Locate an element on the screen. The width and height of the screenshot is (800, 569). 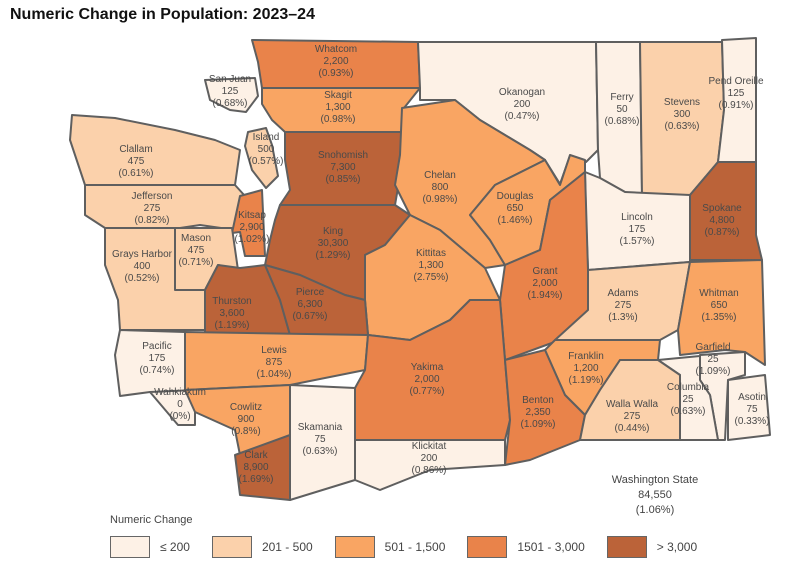
county-value: 3,600 is located at coordinates (231, 313).